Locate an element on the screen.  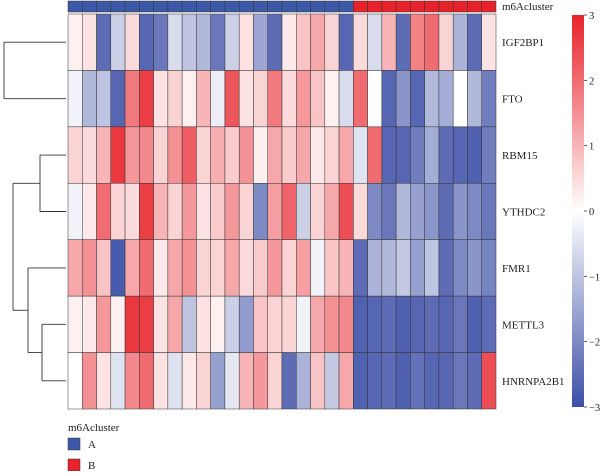
row-label: YTHDC2 is located at coordinates (523, 213).